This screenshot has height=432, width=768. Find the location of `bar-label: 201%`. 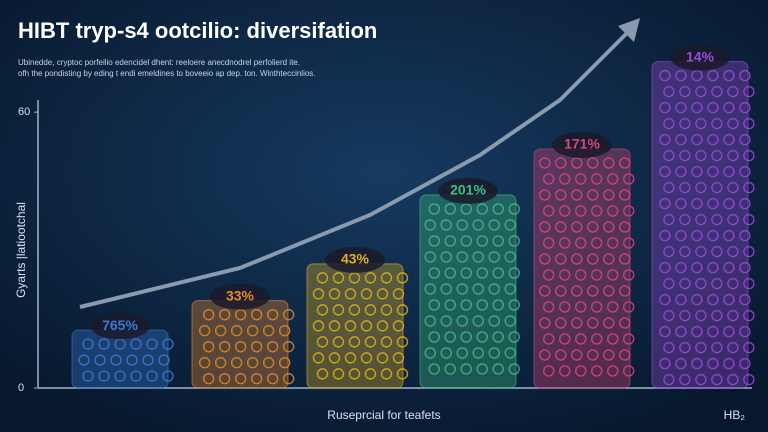

bar-label: 201% is located at coordinates (468, 190).